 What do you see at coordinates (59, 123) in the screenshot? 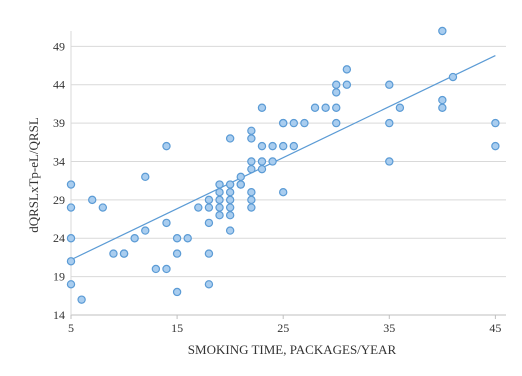
I see `y-tick-label: 39` at bounding box center [59, 123].